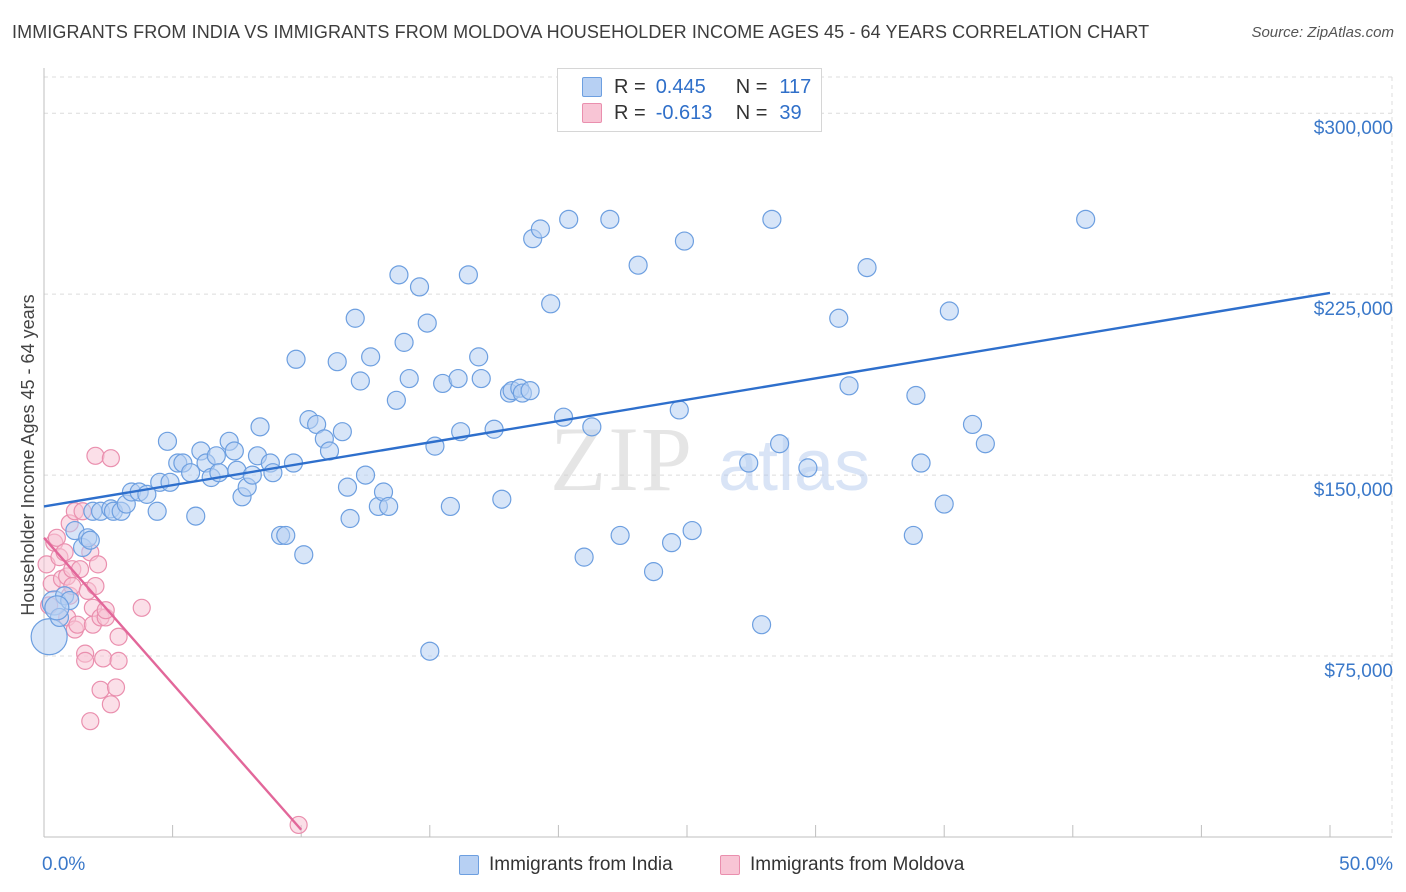 The height and width of the screenshot is (892, 1406). Describe the element at coordinates (469, 865) in the screenshot. I see `bottom-legend-swatch-india` at that location.